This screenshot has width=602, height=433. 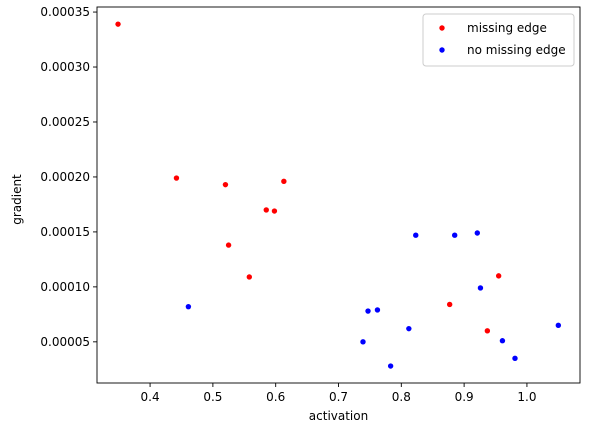 What do you see at coordinates (65, 12) in the screenshot?
I see `y-tick-label: 0.00035` at bounding box center [65, 12].